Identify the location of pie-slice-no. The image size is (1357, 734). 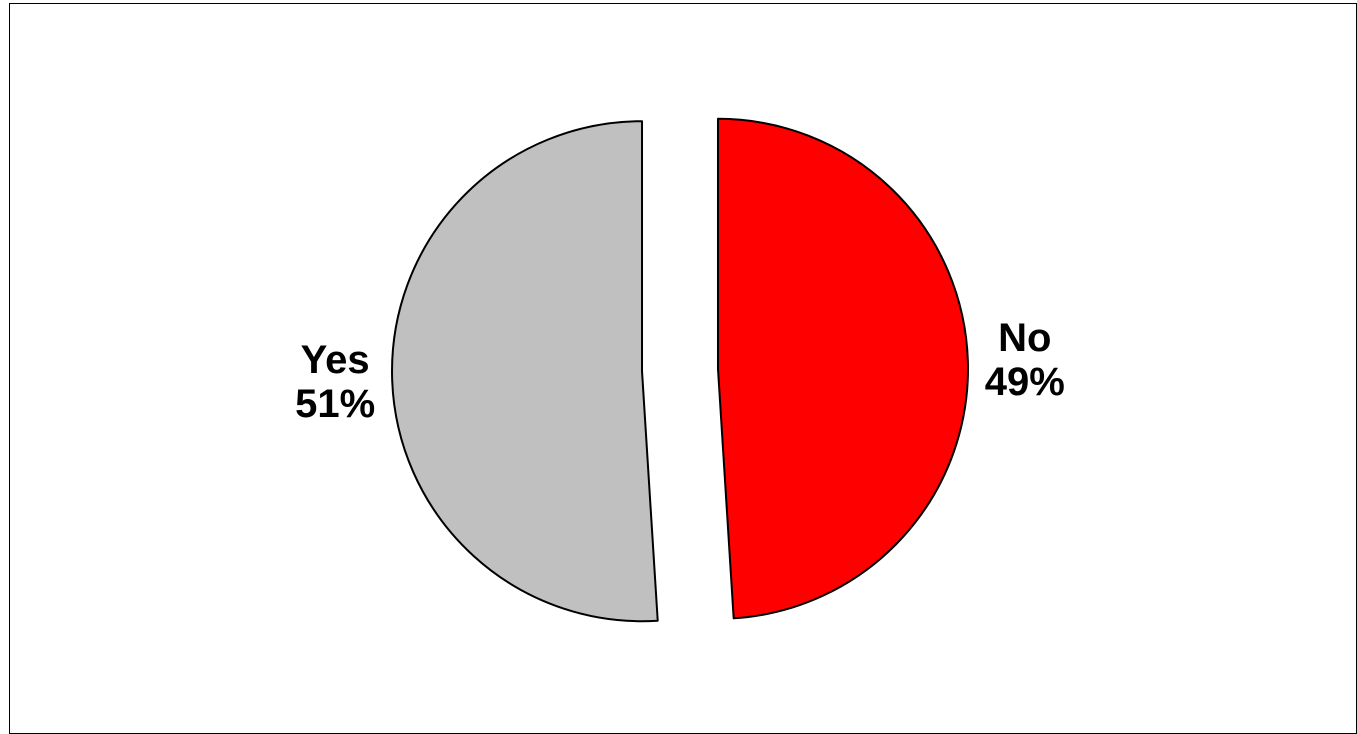
(842, 368).